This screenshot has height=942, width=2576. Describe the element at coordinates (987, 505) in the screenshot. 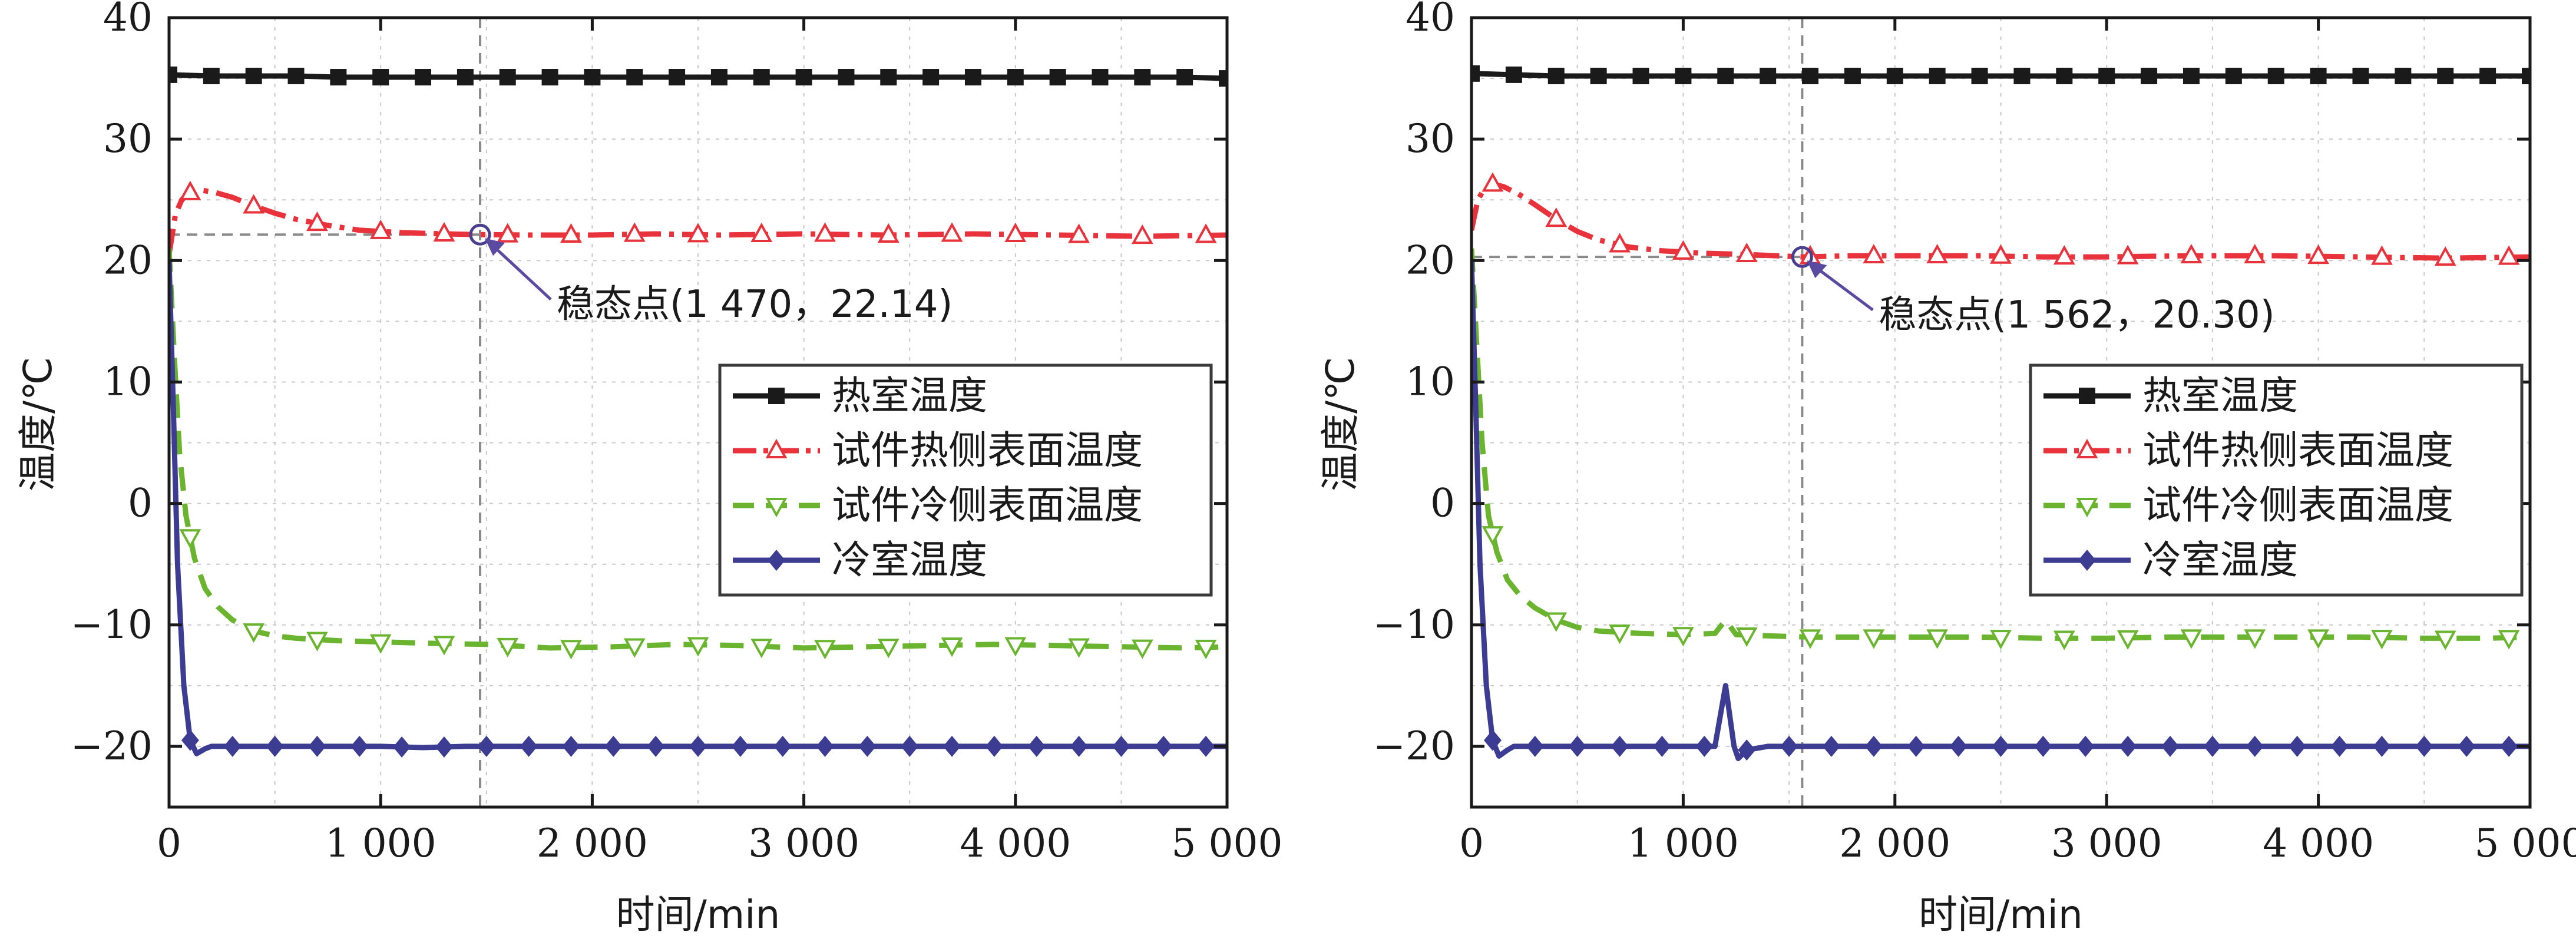

I see `legend-label-3: 试件冷侧表面温度` at that location.